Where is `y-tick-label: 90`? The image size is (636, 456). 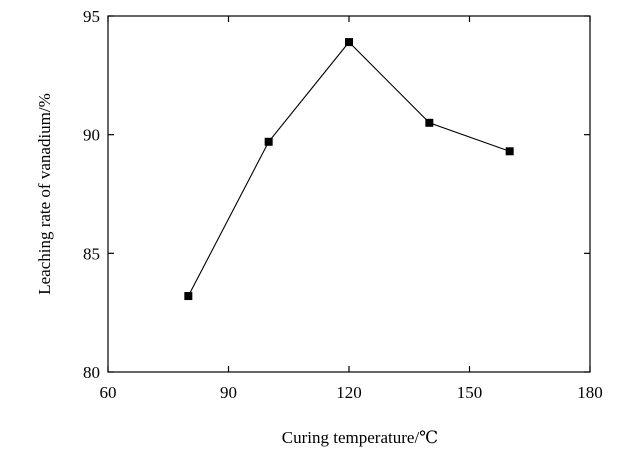 y-tick-label: 90 is located at coordinates (91, 135).